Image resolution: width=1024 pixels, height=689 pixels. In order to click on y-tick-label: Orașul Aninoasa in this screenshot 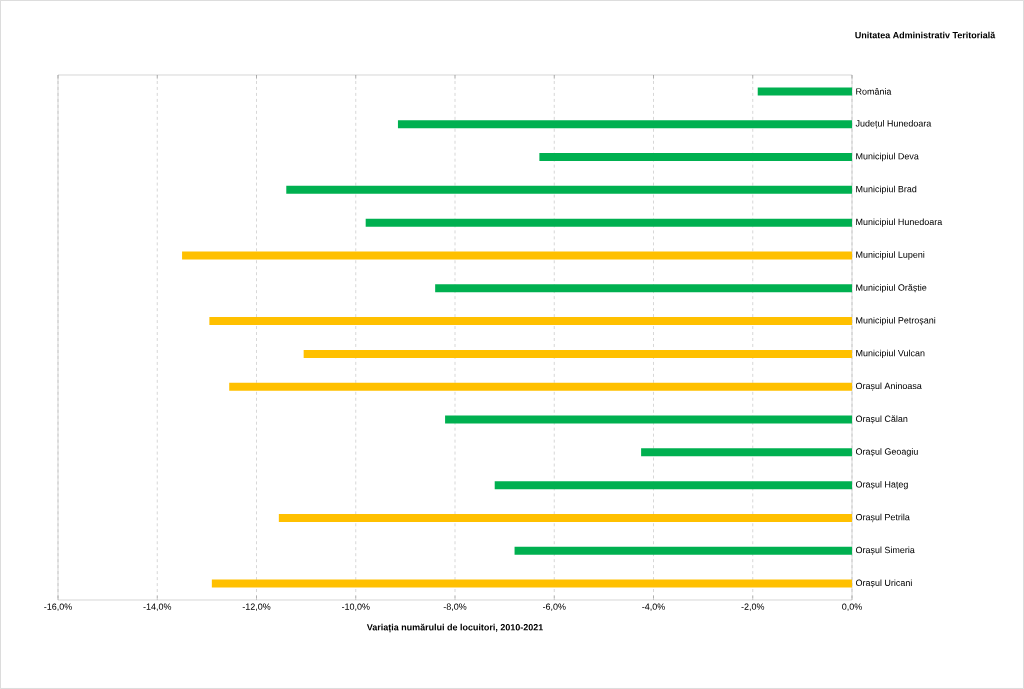, I will do `click(888, 386)`.